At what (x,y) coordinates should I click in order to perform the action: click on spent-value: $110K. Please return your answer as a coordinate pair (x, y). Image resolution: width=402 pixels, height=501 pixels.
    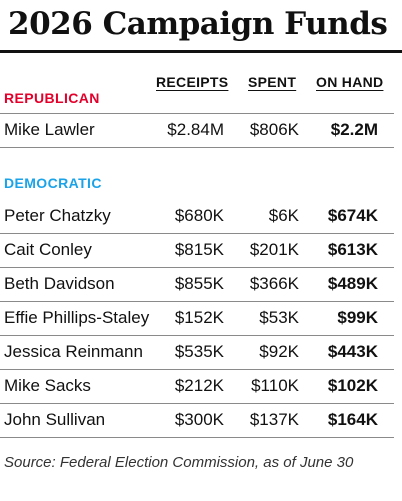
    Looking at the image, I should click on (275, 385).